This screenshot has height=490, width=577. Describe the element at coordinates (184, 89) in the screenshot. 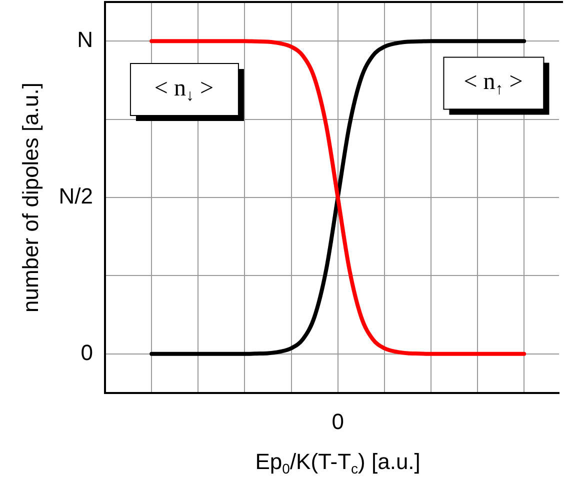

I see `series-label: < n↓ >` at that location.